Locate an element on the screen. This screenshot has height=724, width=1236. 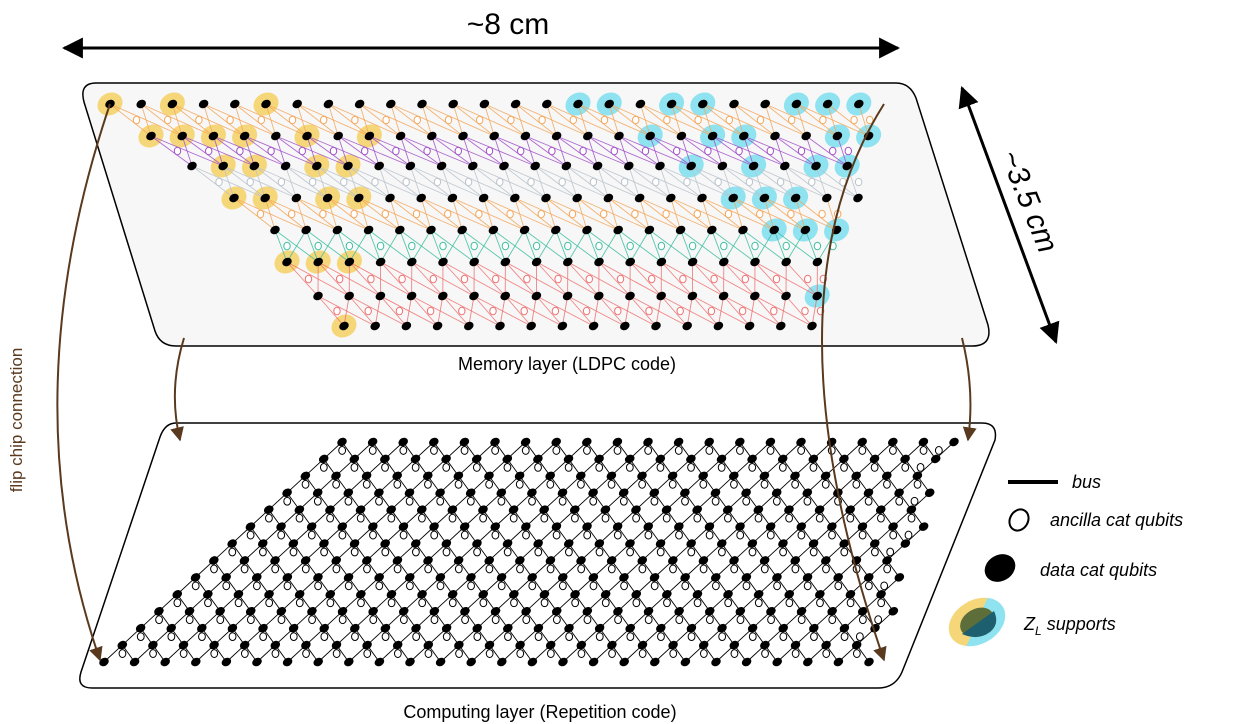
flip-chip-arrow-right is located at coordinates (854, 382).